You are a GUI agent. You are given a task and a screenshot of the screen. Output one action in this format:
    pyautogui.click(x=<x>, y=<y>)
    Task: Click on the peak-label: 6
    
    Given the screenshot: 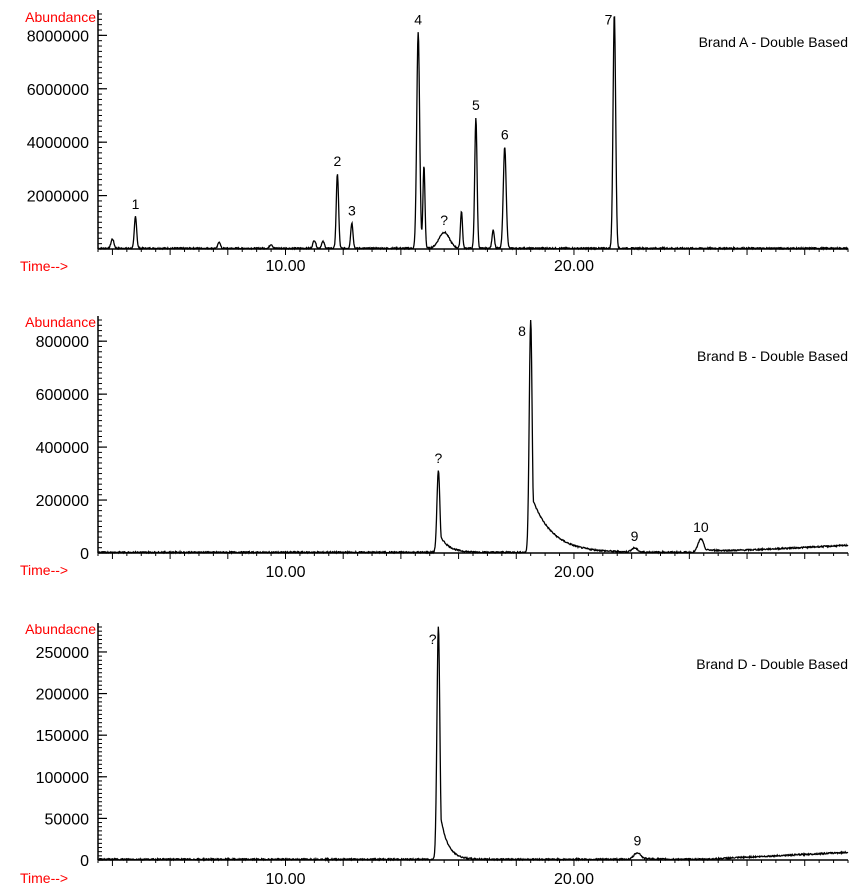 What is the action you would take?
    pyautogui.click(x=505, y=135)
    